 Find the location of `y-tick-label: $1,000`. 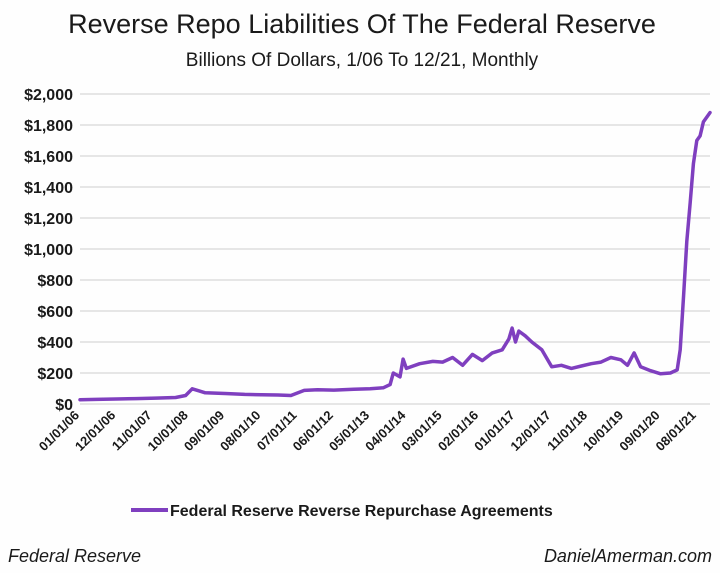

y-tick-label: $1,000 is located at coordinates (48, 250).